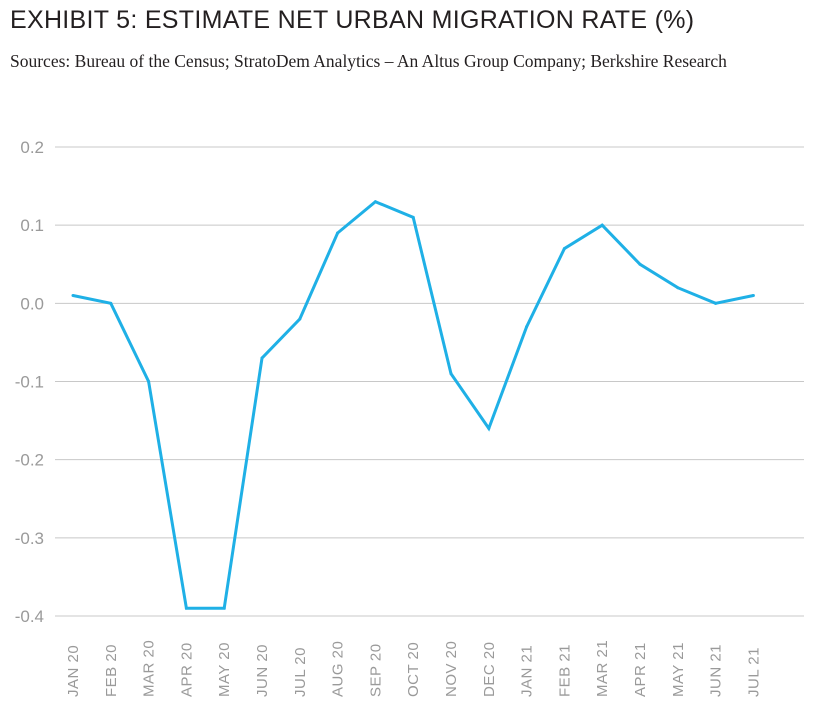 This screenshot has height=705, width=821. What do you see at coordinates (338, 669) in the screenshot?
I see `x-tick-label: AUG 20` at bounding box center [338, 669].